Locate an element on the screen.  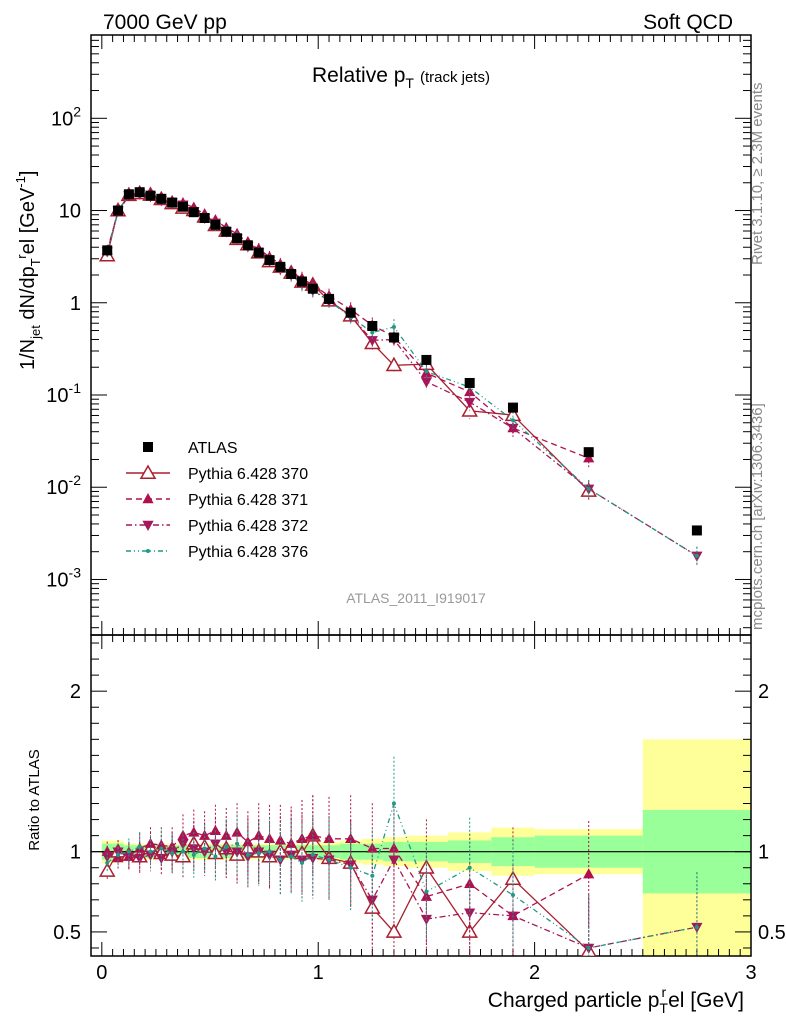
y-tick-label-0: 10⁻³ is located at coordinates (63, 577).